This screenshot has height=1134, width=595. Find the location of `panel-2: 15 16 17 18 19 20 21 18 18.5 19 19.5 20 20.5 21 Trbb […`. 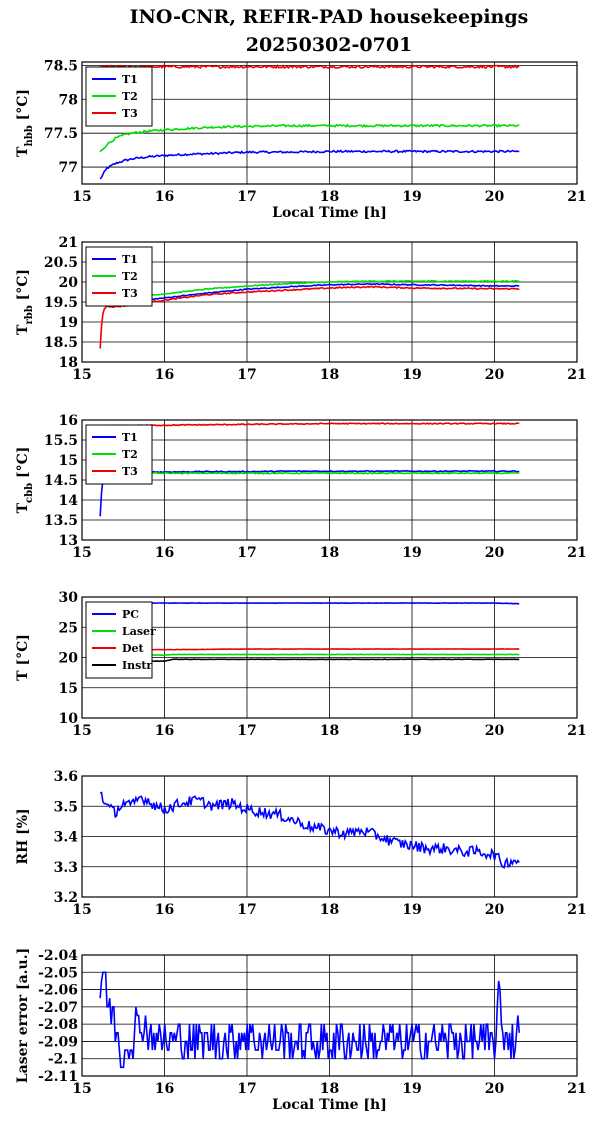

panel-2: 15 16 17 18 19 20 21 18 18.5 19 19.5 20 20.5 21 Trbb [… is located at coordinates (301, 309).